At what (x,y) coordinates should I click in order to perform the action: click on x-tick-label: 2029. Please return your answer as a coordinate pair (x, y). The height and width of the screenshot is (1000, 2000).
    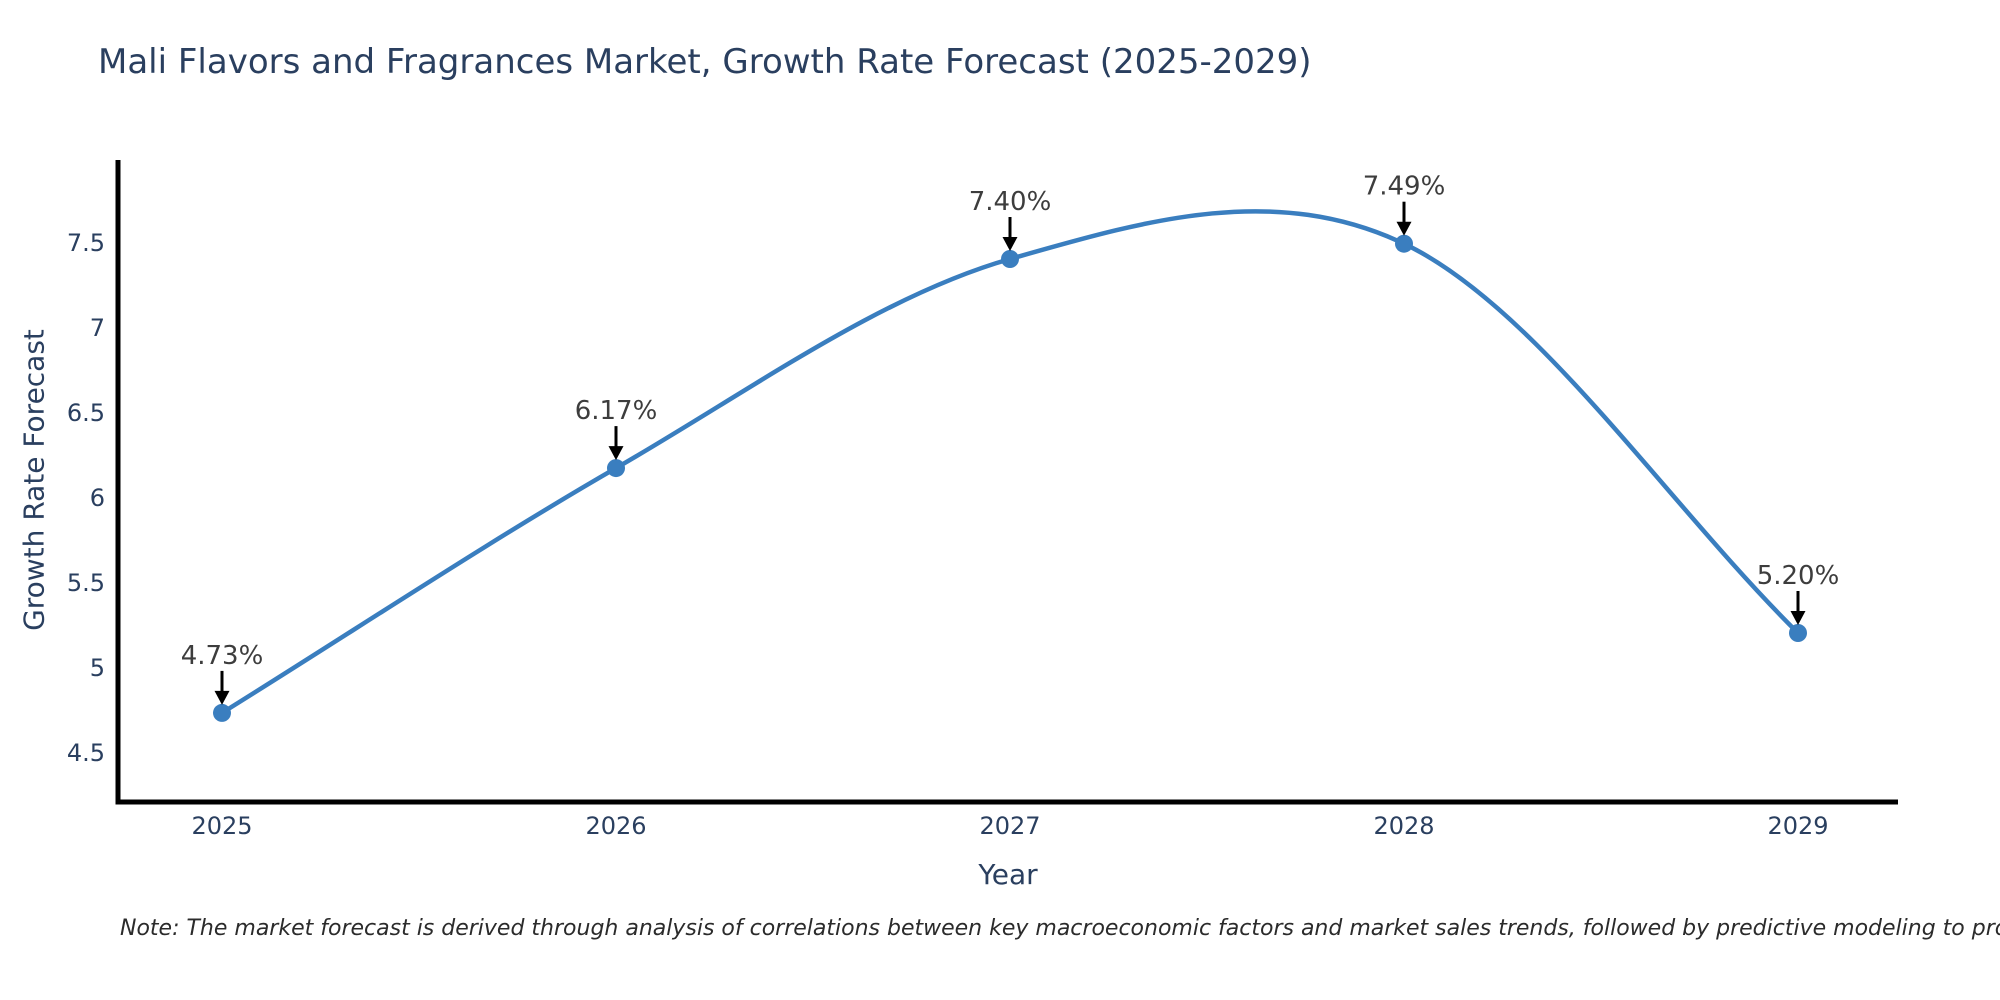
    Looking at the image, I should click on (1797, 826).